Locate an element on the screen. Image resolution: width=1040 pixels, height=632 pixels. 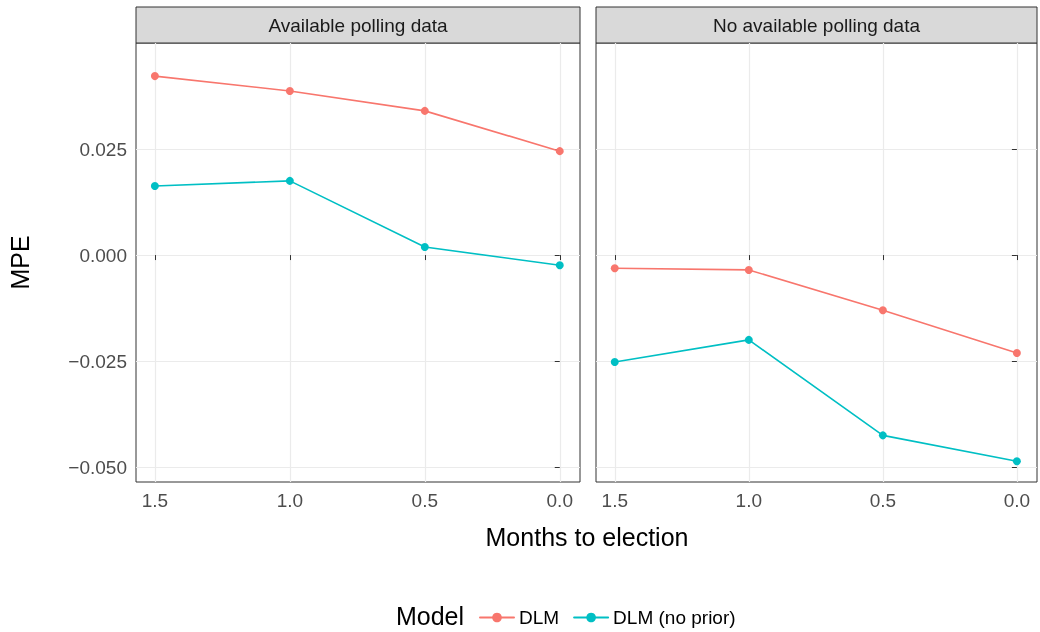
y-tick-label: 0.025 is located at coordinates (103, 149).